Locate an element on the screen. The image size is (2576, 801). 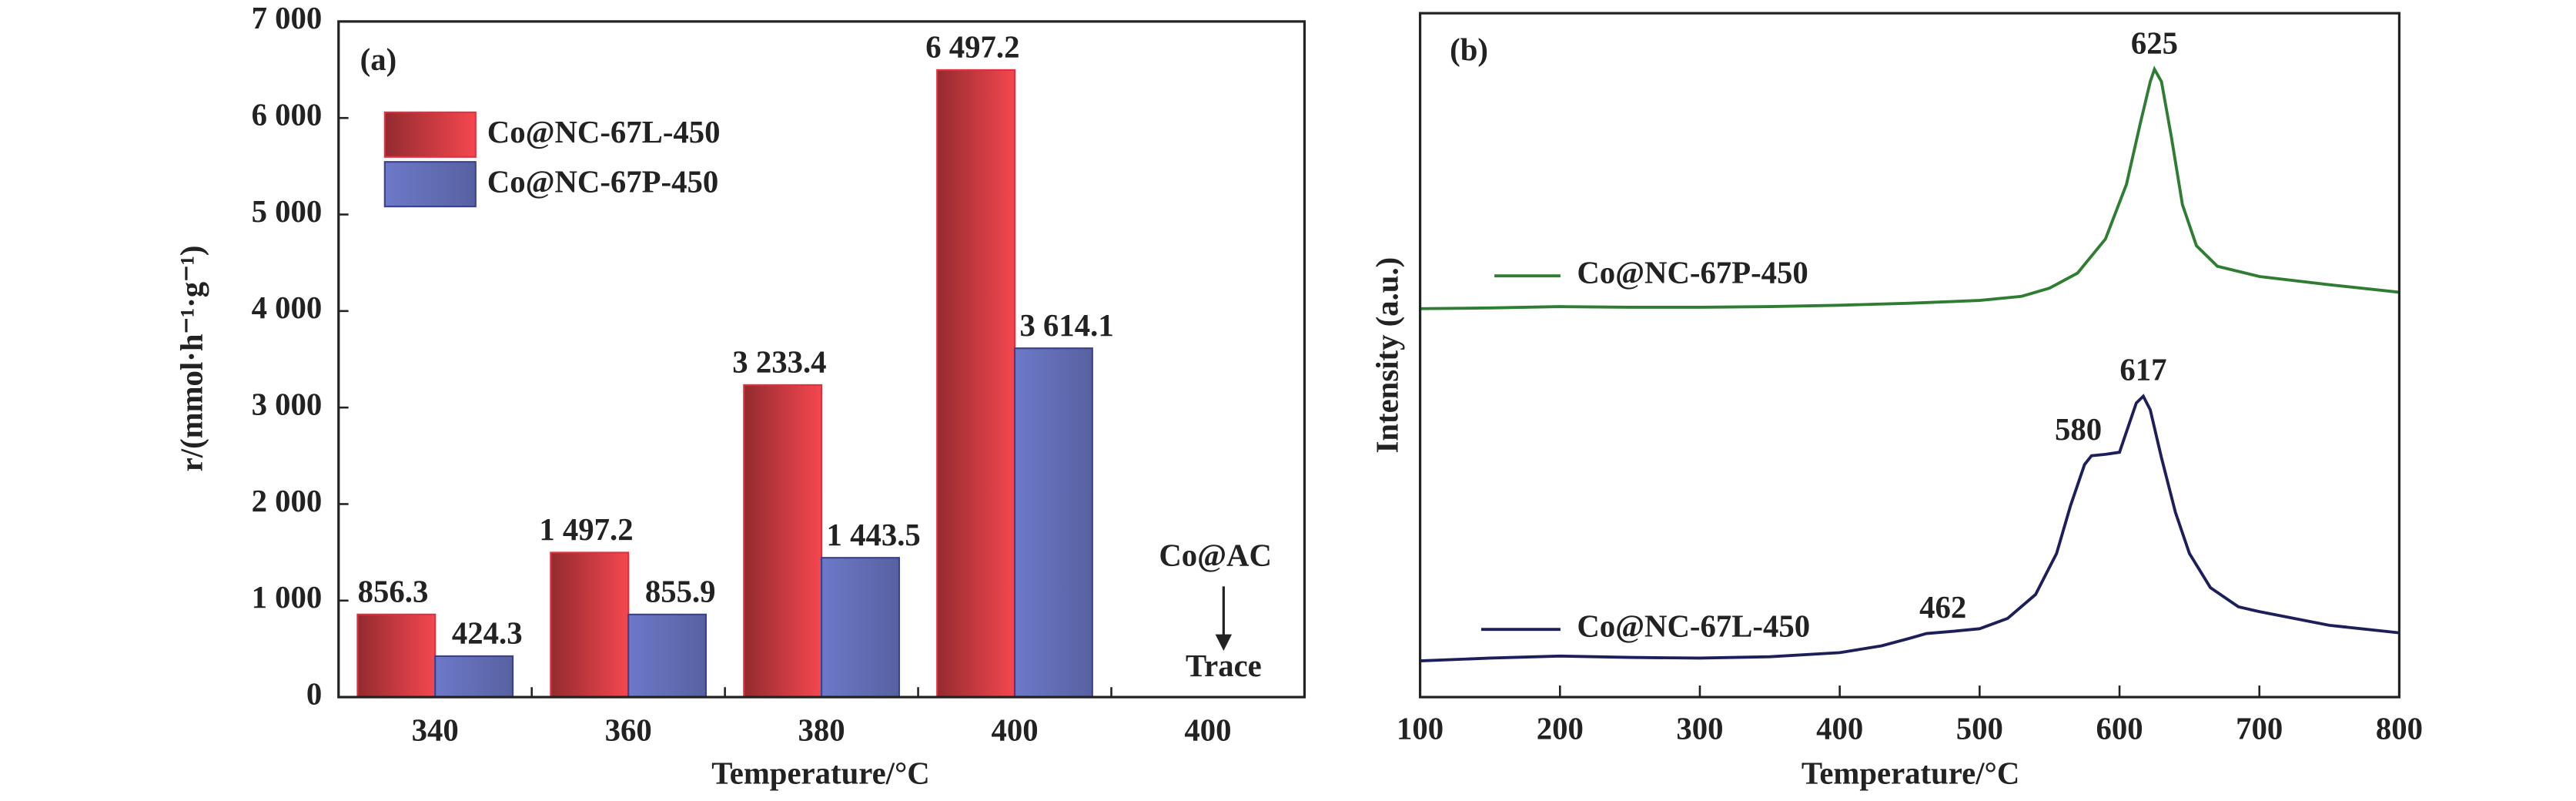
x-tick-label: 100 is located at coordinates (1421, 729).